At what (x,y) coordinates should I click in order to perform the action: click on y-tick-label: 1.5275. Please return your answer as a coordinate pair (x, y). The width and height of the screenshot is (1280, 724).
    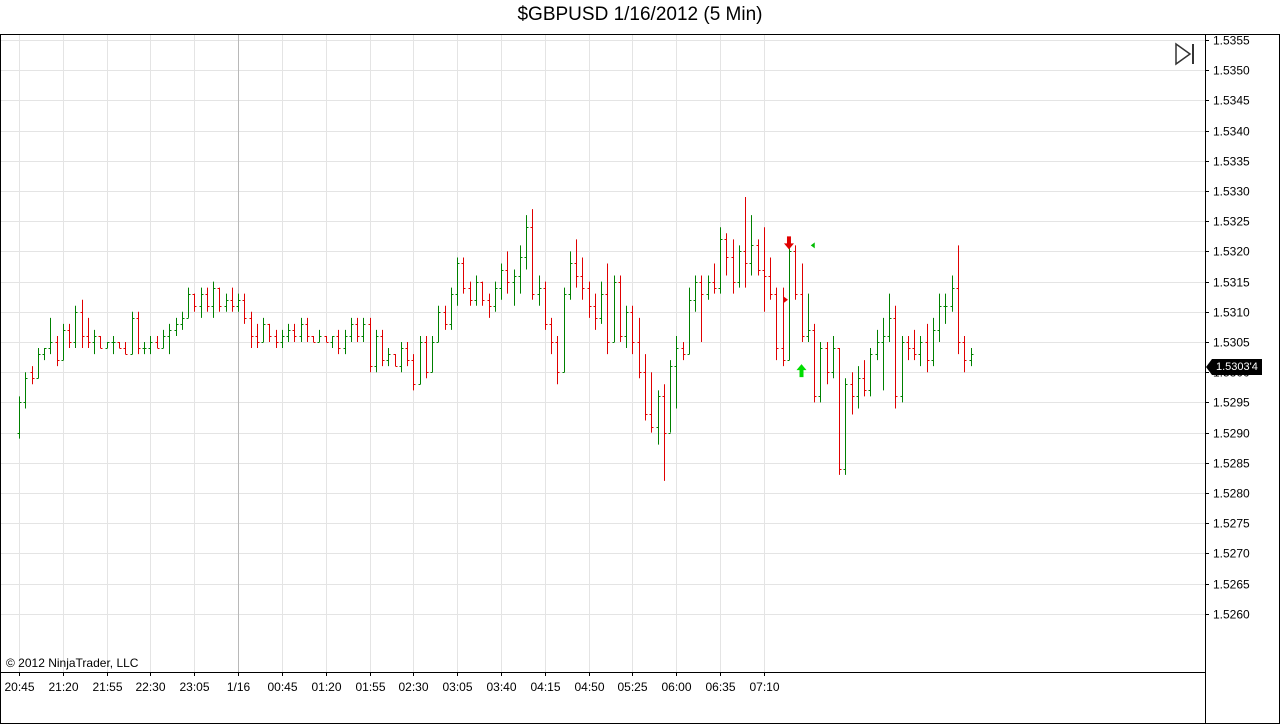
    Looking at the image, I should click on (1231, 524).